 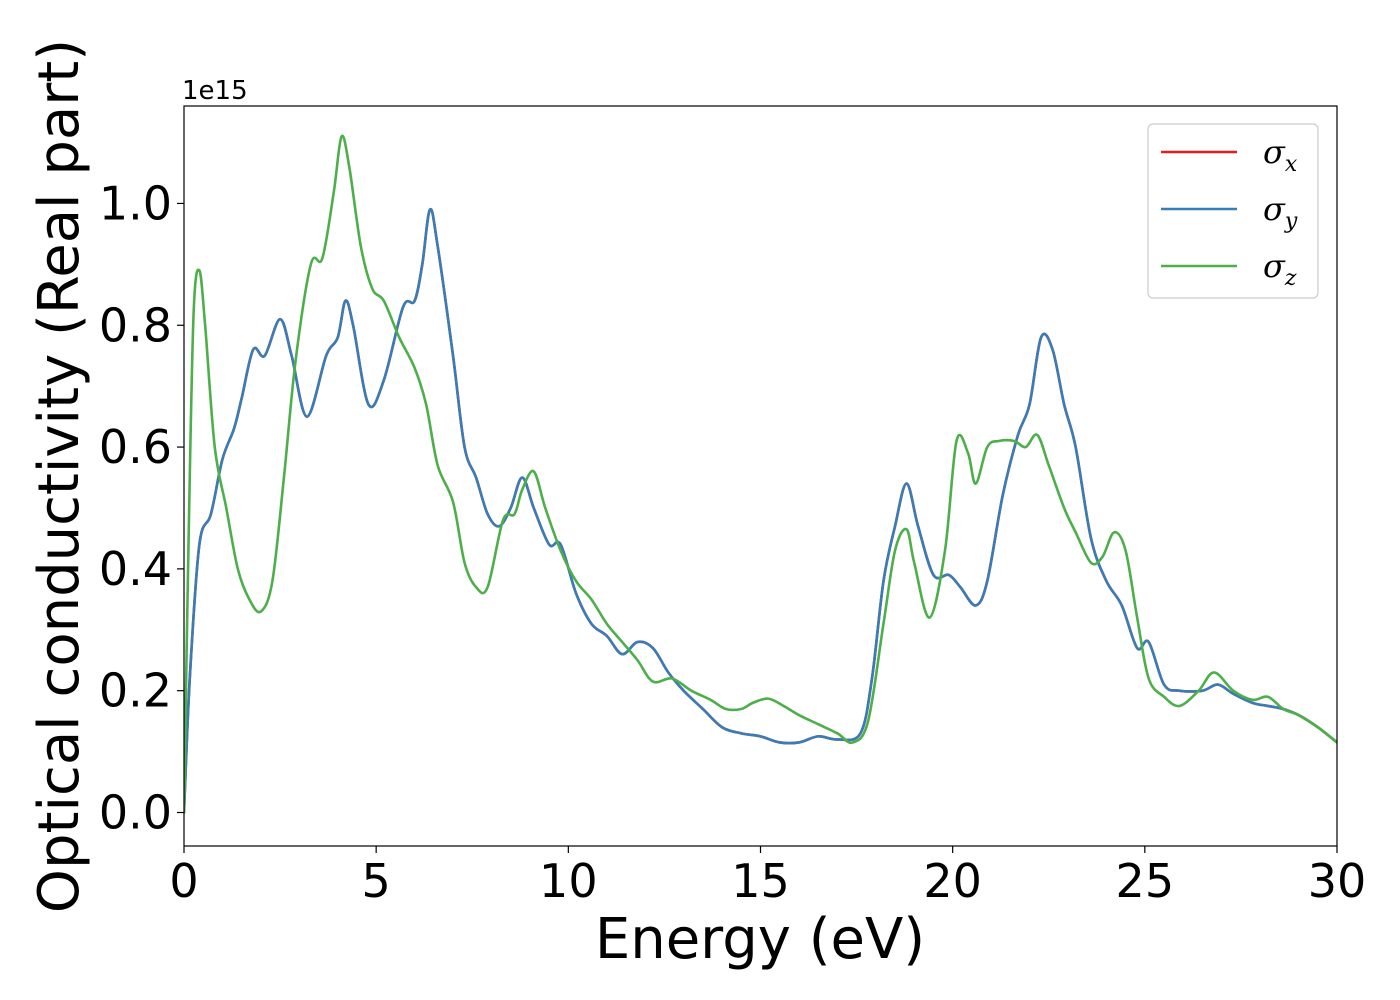 I want to click on legend: σx σy σz, so click(x=1233, y=211).